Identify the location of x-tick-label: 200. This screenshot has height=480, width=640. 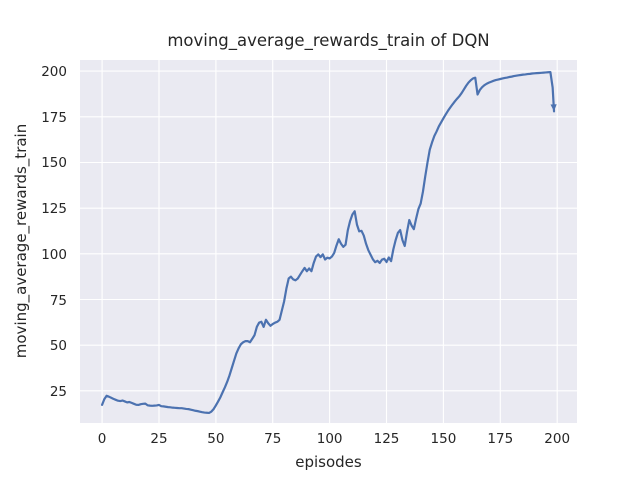
(557, 439).